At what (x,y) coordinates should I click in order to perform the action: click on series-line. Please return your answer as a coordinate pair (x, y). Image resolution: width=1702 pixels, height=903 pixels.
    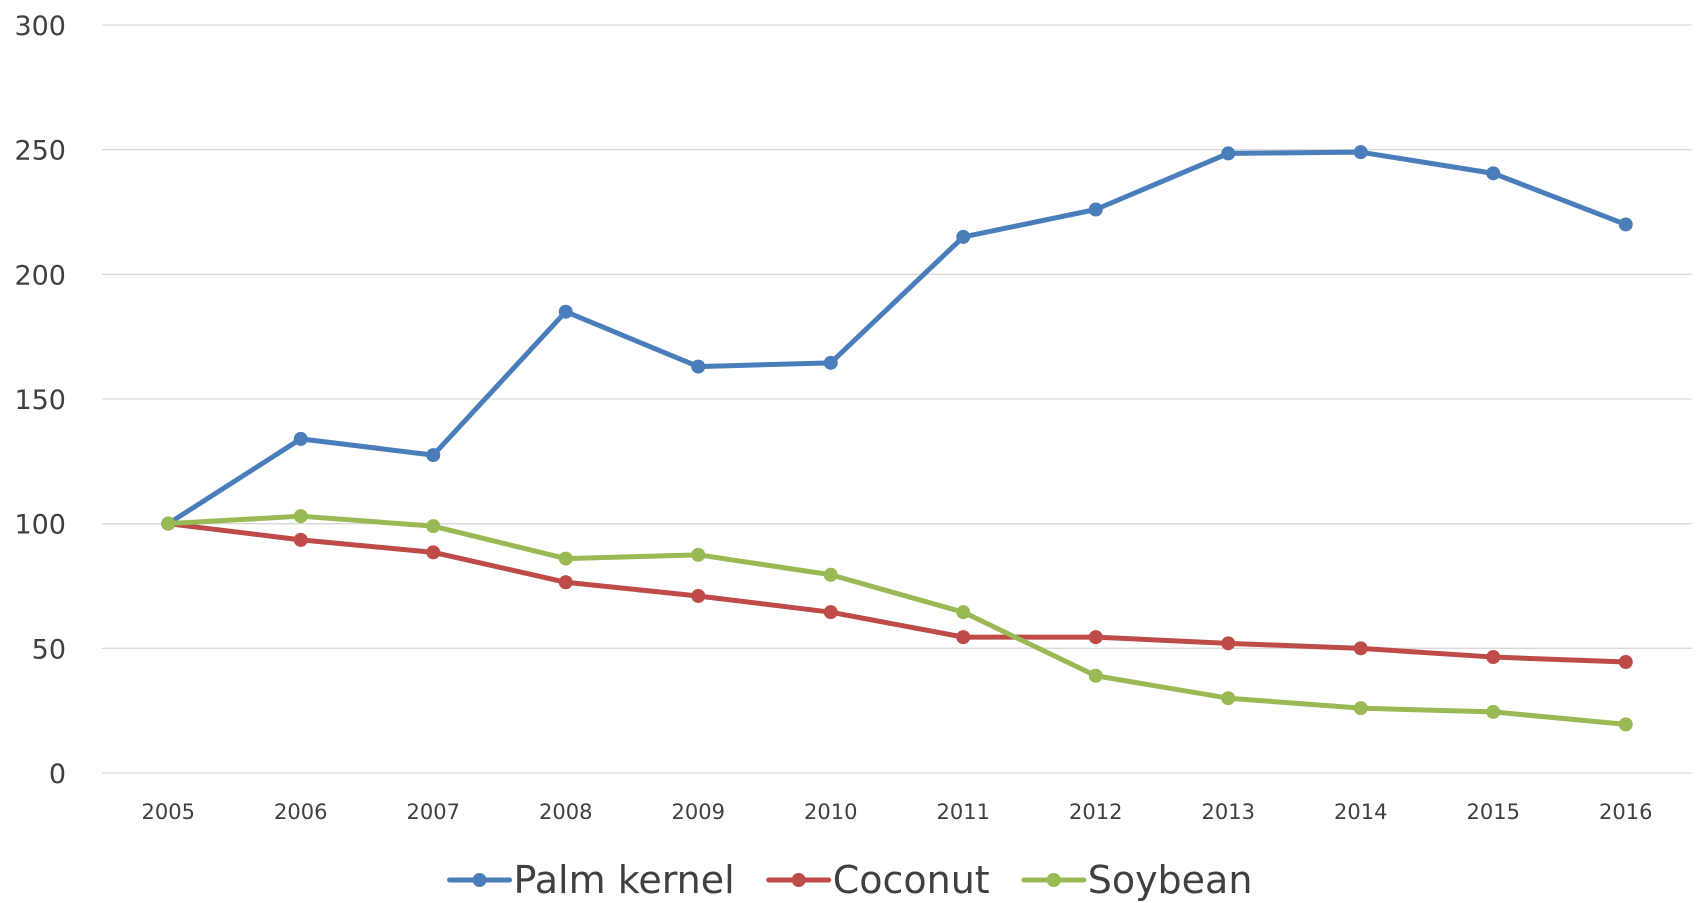
    Looking at the image, I should click on (897, 593).